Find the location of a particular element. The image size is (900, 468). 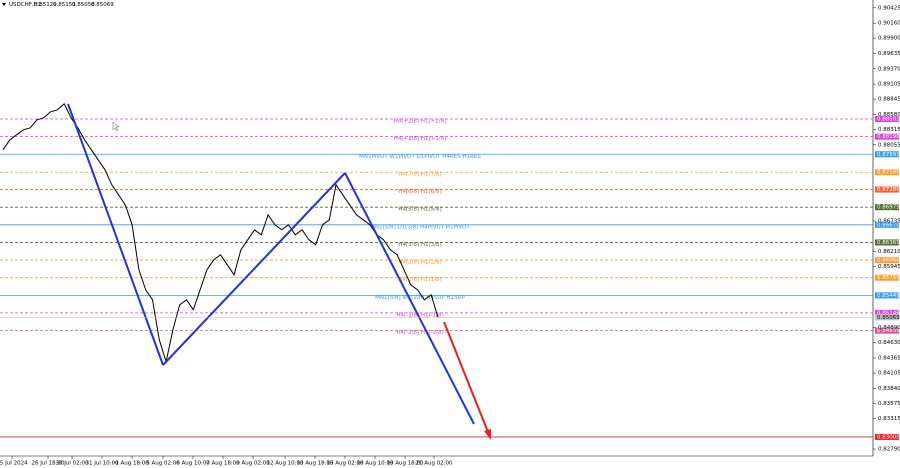

level-label: H4[-1/8] H1[-1/8] is located at coordinates (419, 315).